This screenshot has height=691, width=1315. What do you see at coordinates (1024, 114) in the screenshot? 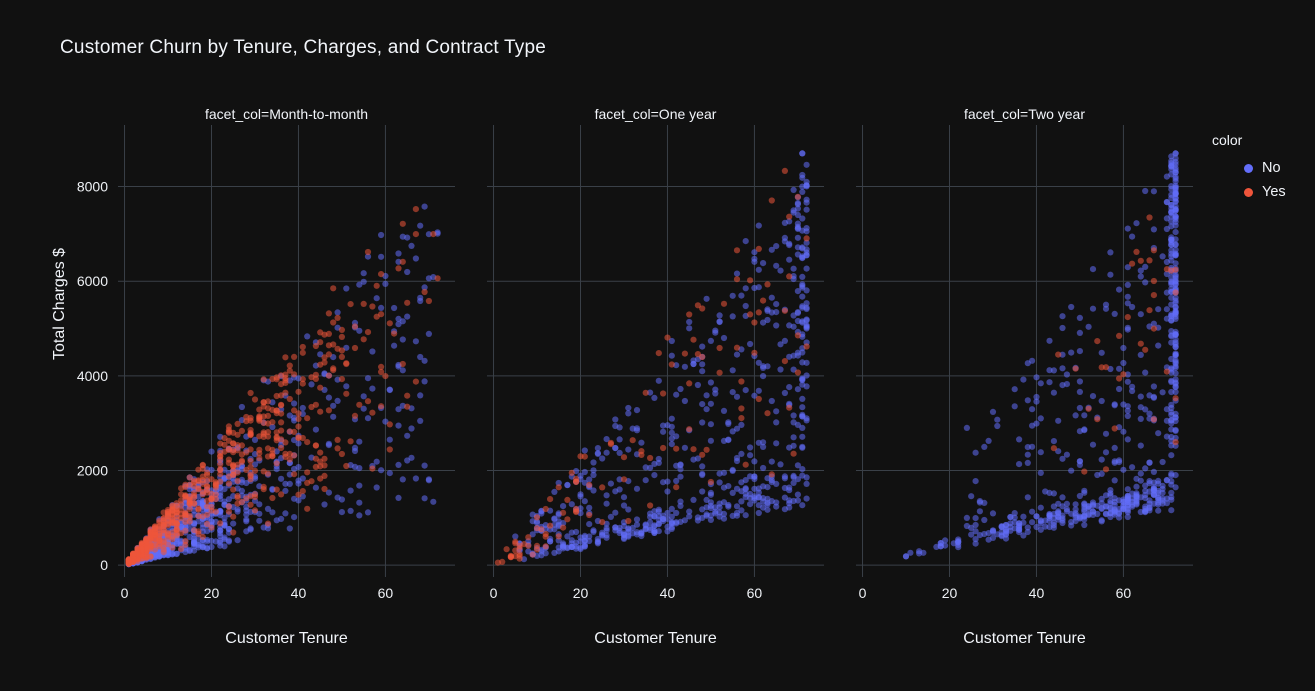
I see `facet-title-two-year: facet_col=Two year` at bounding box center [1024, 114].